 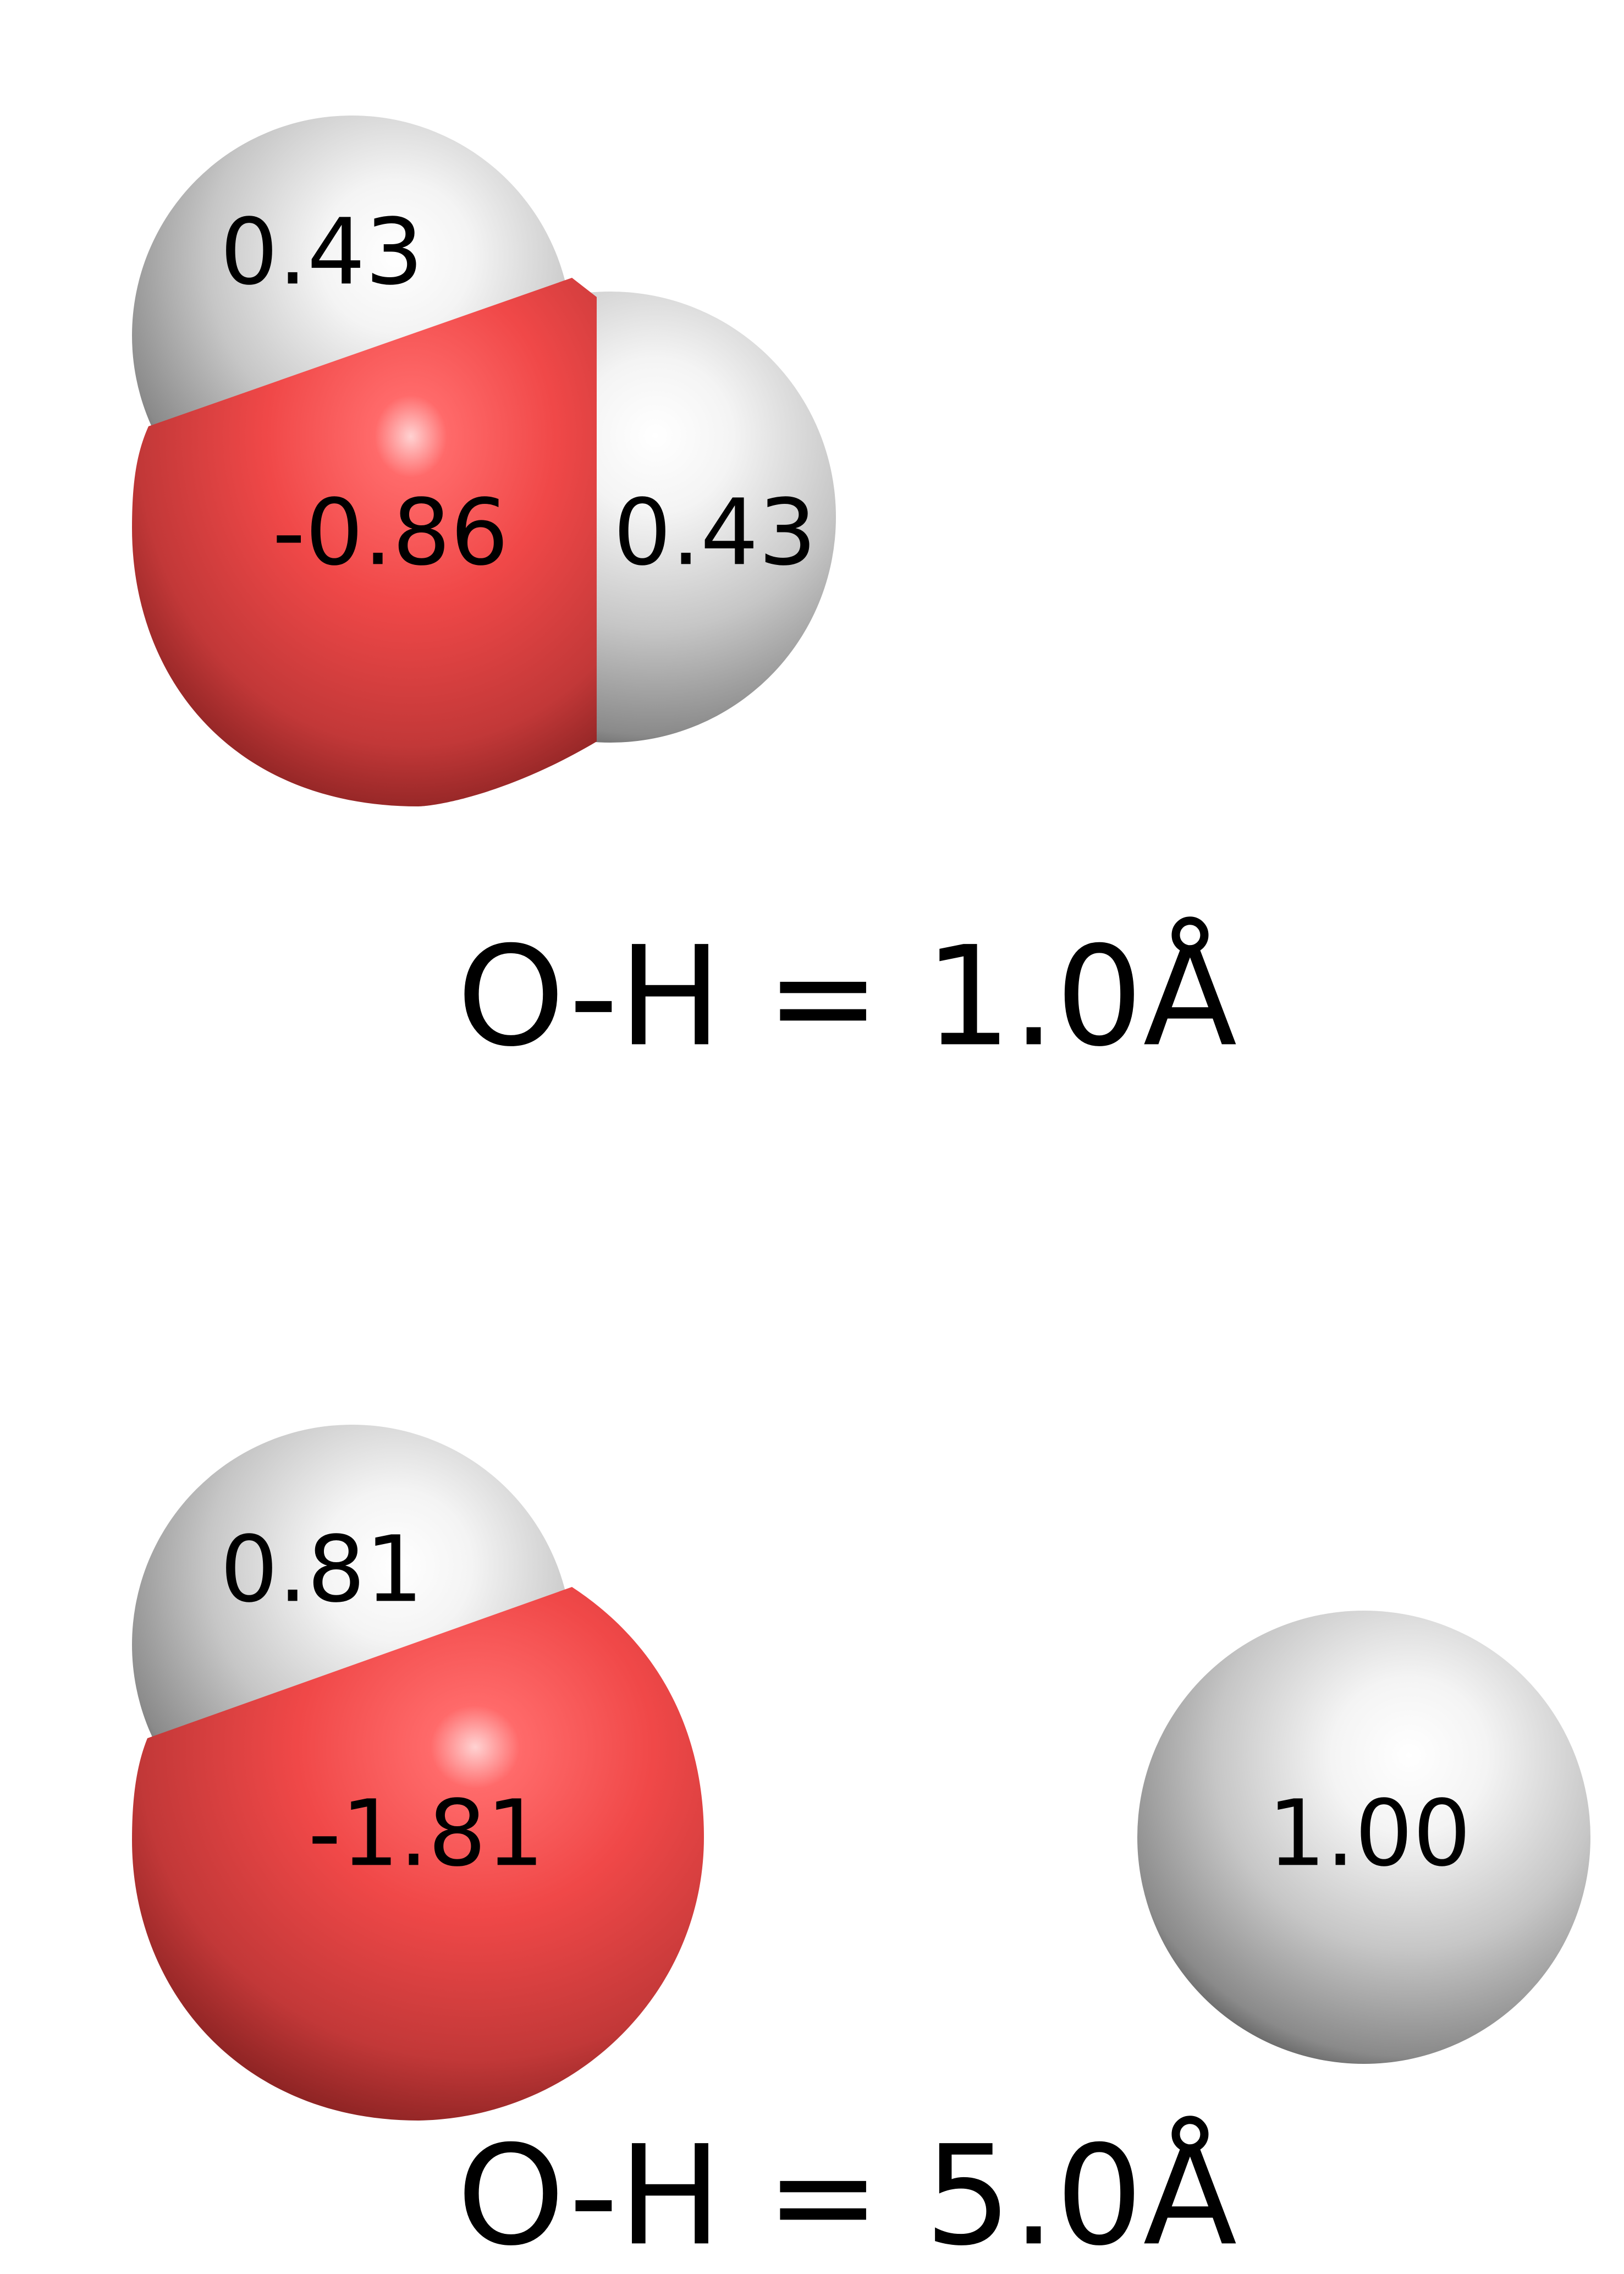 What do you see at coordinates (321, 252) in the screenshot?
I see `charge-label-h-top: 0.43` at bounding box center [321, 252].